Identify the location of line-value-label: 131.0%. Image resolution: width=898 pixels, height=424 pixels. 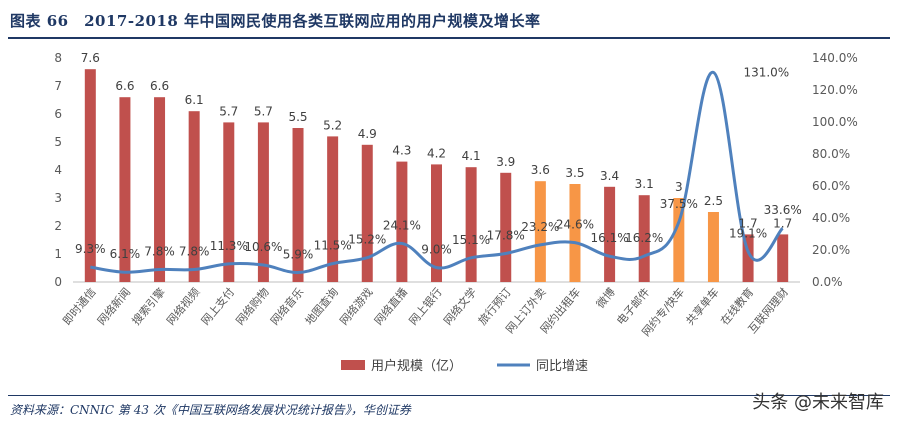
(766, 72).